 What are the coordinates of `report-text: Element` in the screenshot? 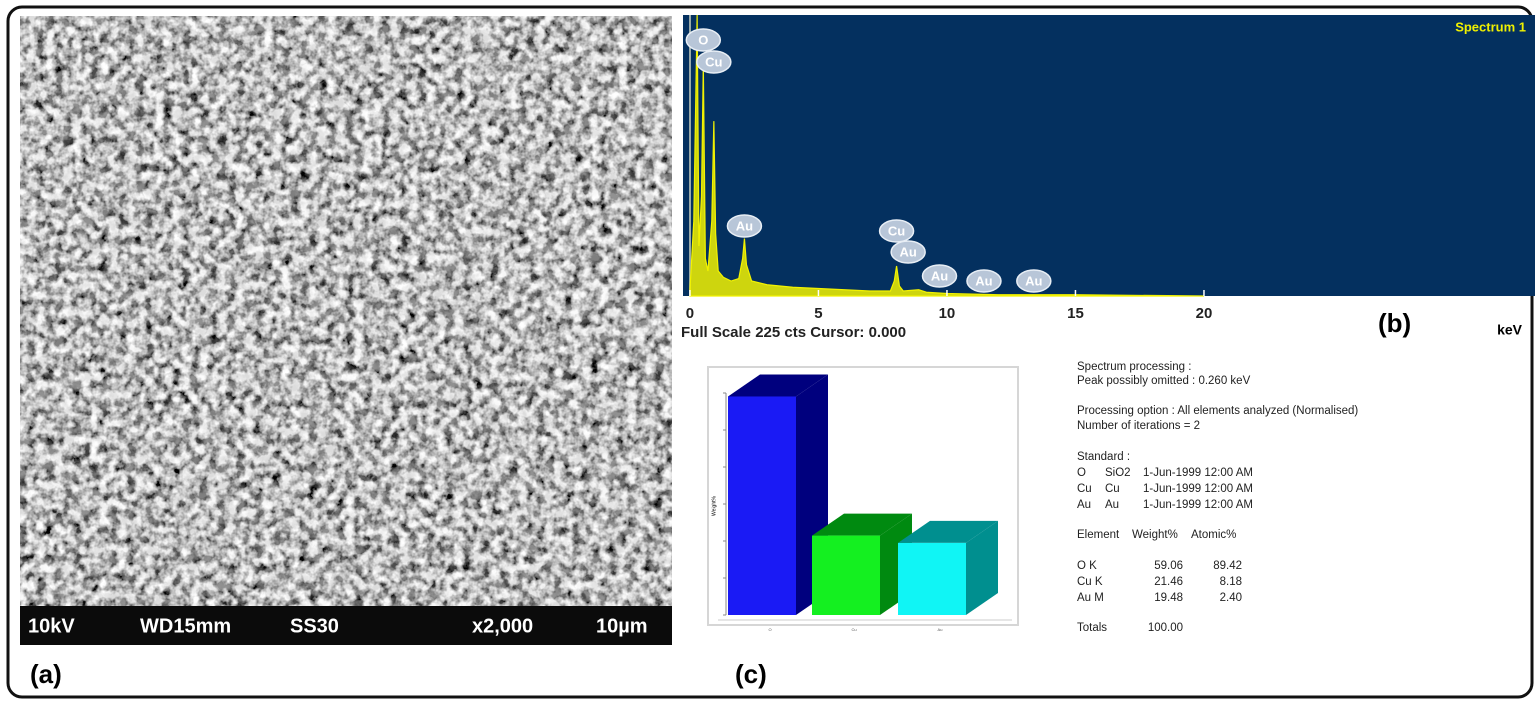 It's located at (1098, 535).